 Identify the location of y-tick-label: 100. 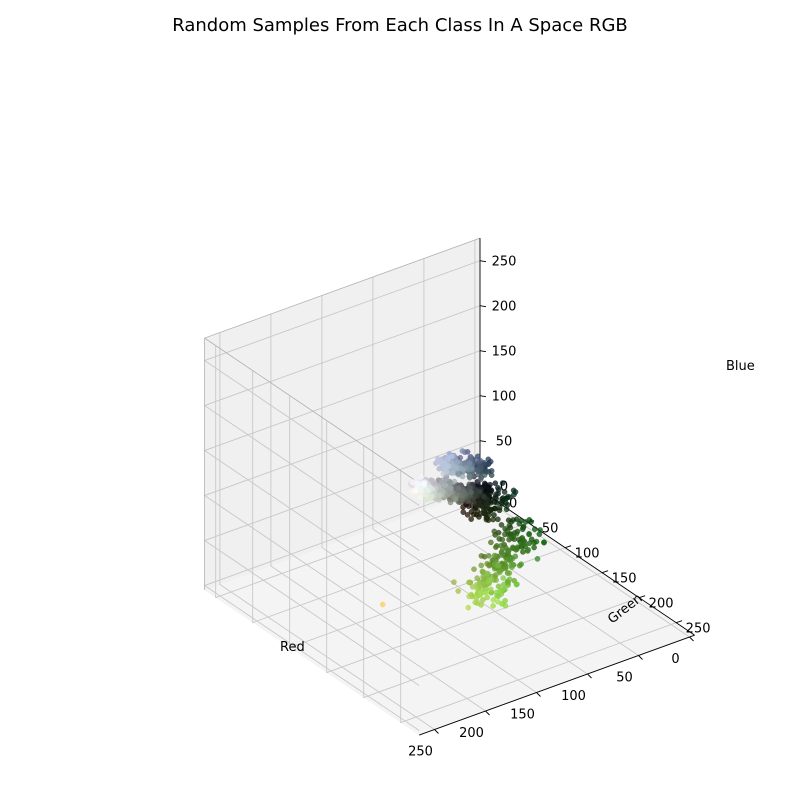
(587, 554).